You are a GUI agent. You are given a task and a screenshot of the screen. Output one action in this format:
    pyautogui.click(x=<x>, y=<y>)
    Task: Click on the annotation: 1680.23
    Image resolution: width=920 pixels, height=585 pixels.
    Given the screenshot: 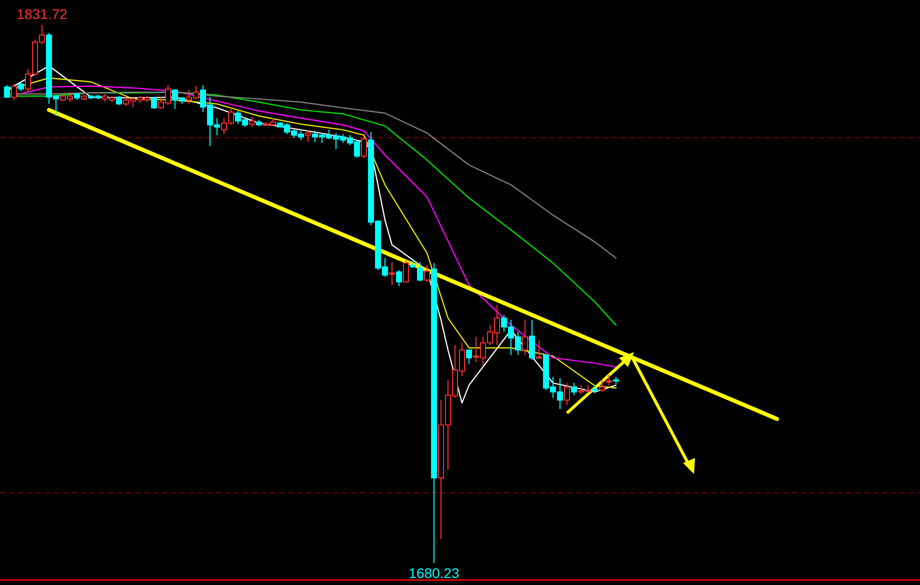 What is the action you would take?
    pyautogui.click(x=434, y=573)
    